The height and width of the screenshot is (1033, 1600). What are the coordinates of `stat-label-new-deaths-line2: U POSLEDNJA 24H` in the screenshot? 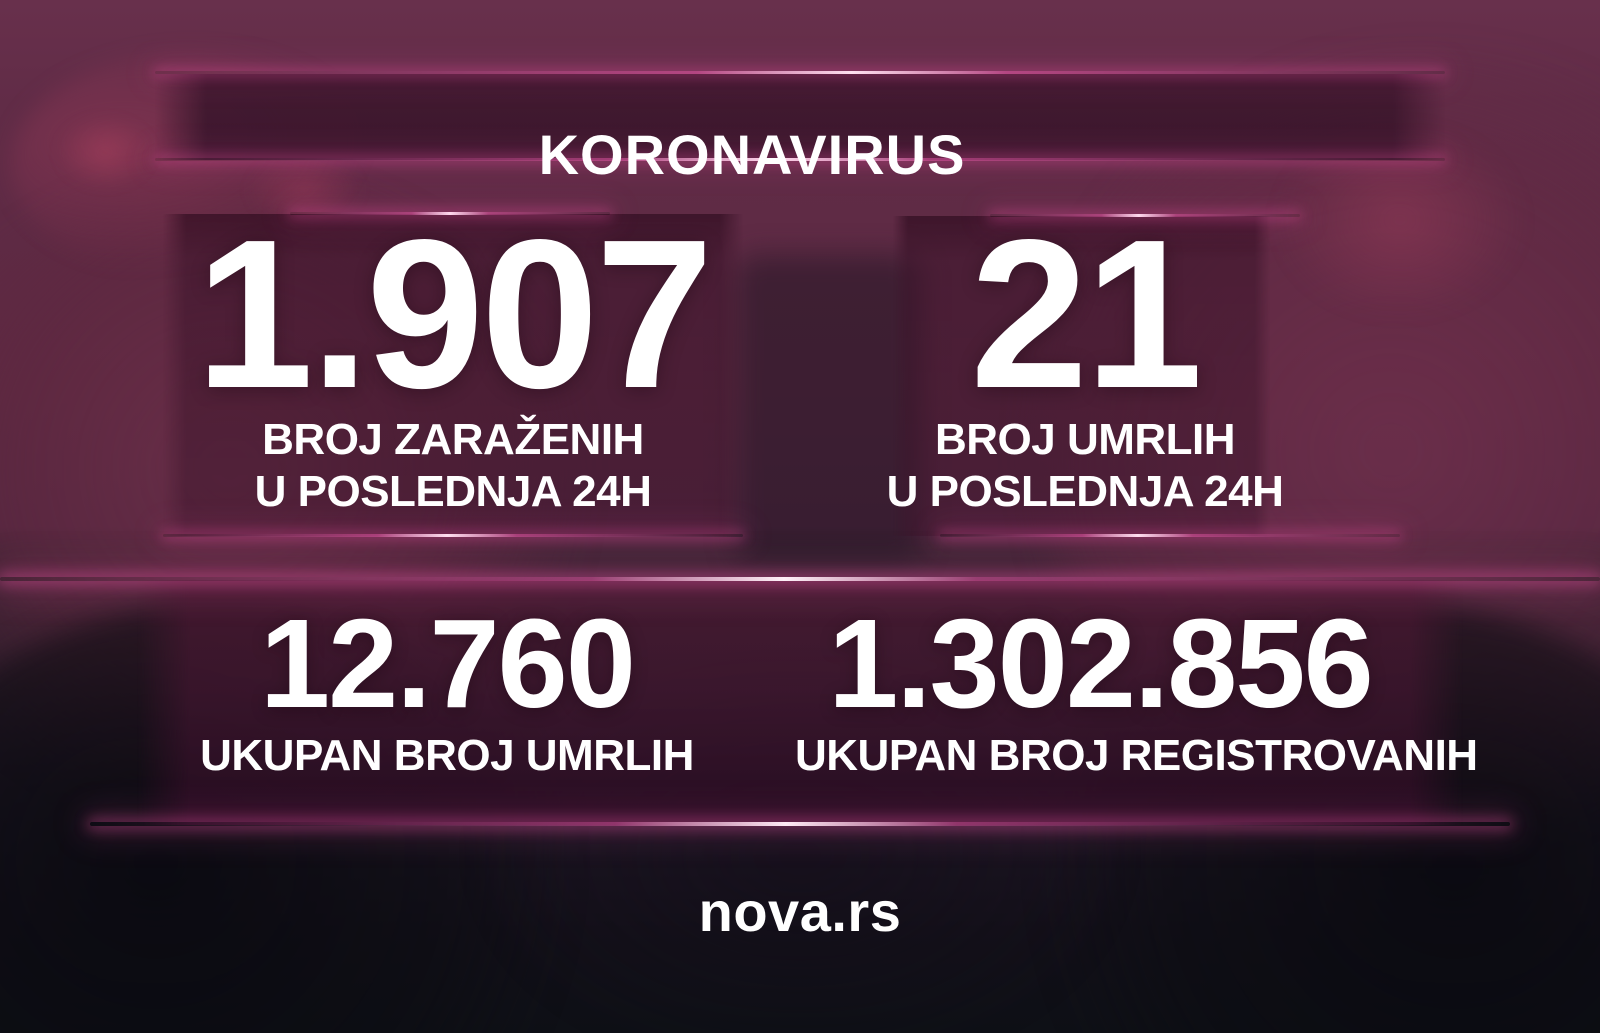 It's located at (1085, 491).